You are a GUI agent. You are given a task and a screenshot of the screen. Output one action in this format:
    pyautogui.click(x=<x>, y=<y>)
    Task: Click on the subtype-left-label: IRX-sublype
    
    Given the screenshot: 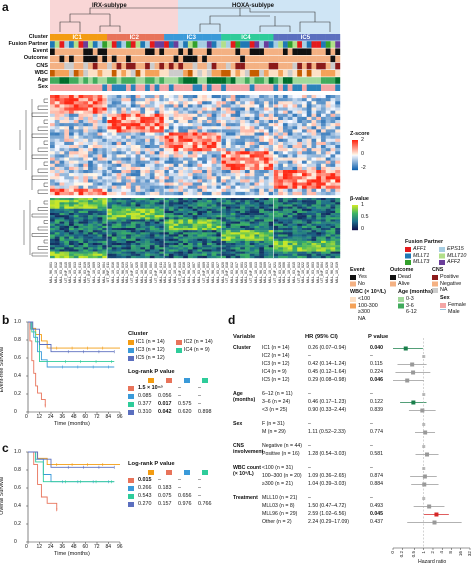 What is the action you would take?
    pyautogui.click(x=109, y=6)
    